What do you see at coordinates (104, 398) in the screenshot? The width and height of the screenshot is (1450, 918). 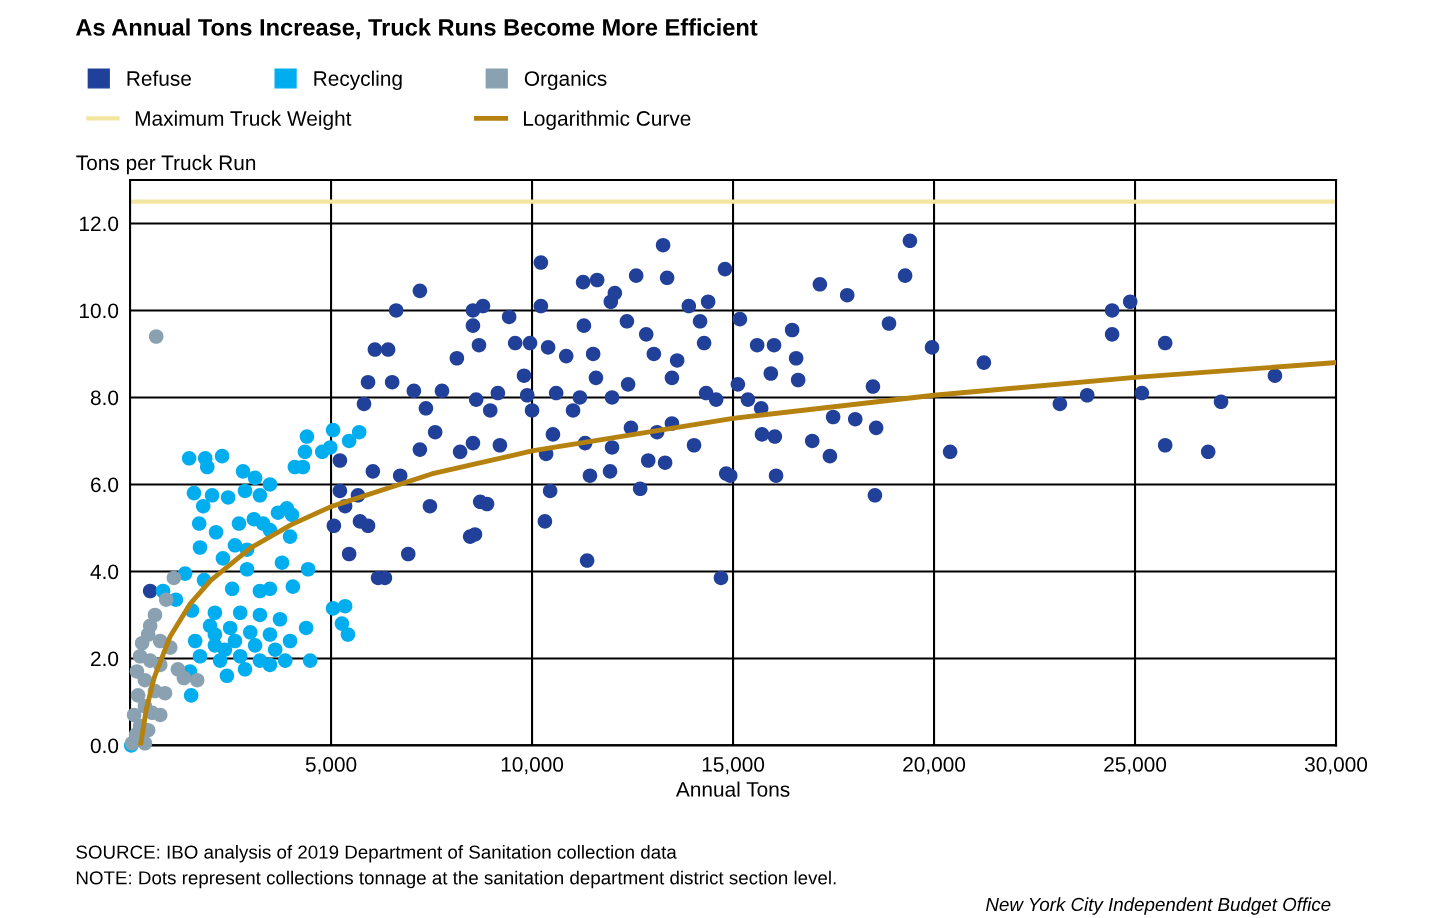 I see `y-tick-label: 8.0` at bounding box center [104, 398].